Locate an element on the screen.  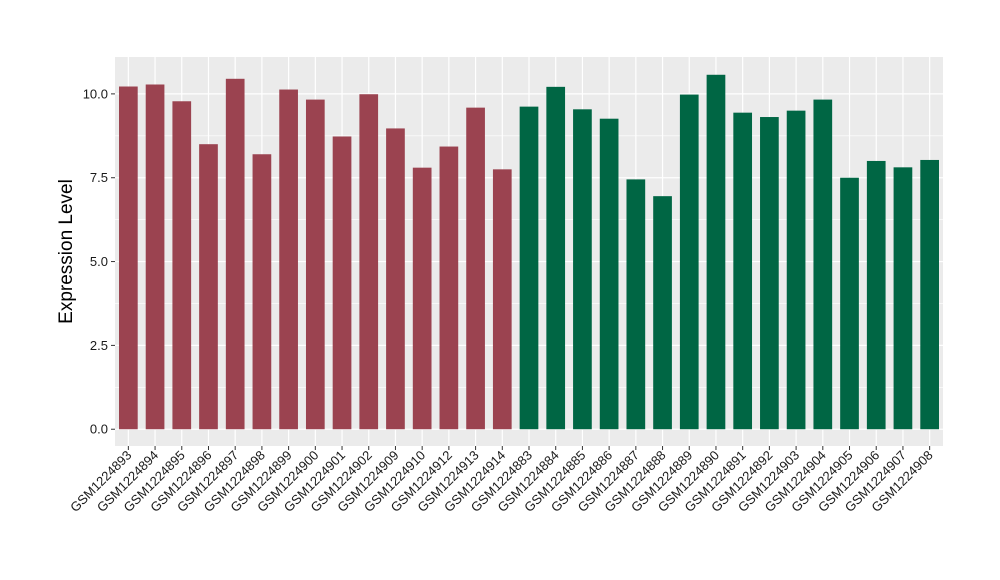
bar-GSM1224892 is located at coordinates (769, 273).